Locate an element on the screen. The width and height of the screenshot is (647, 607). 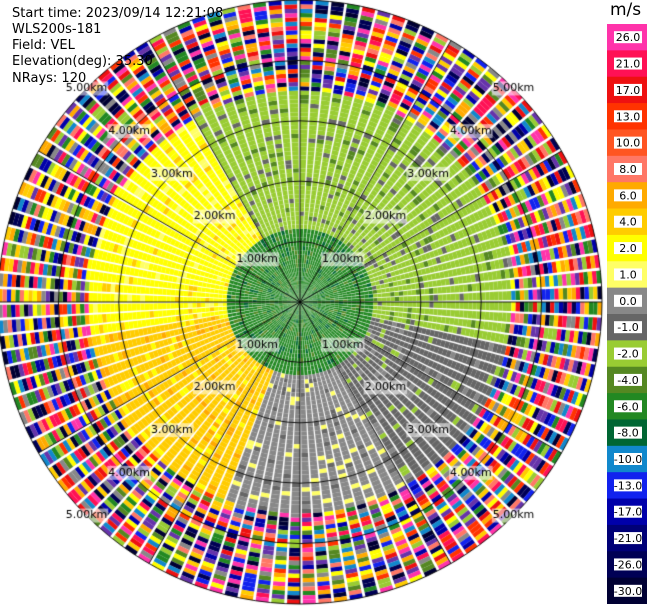
colorbar-tick-label: -8.0 is located at coordinates (627, 433).